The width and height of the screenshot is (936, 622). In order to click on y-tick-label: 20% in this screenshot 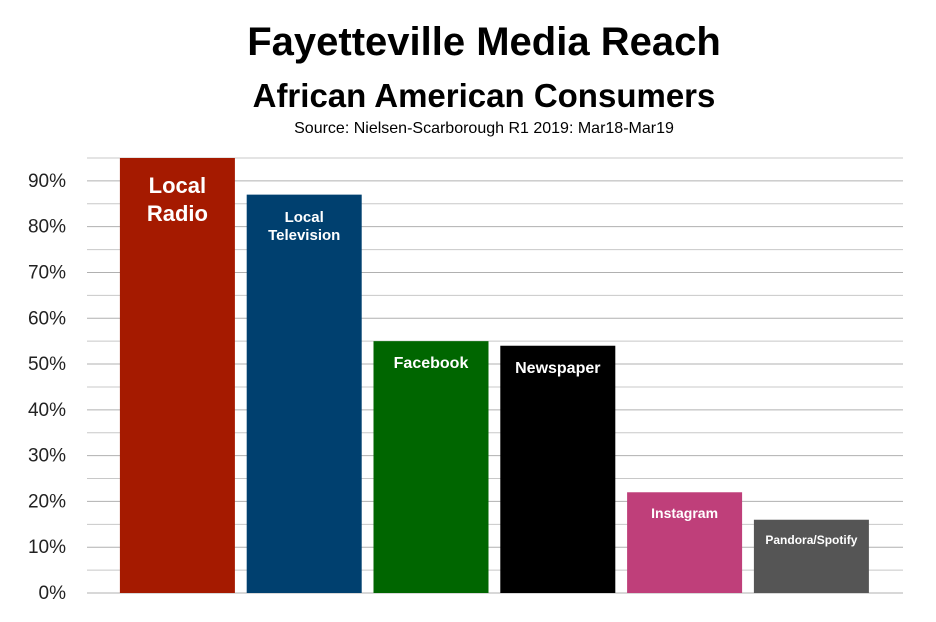, I will do `click(47, 501)`.